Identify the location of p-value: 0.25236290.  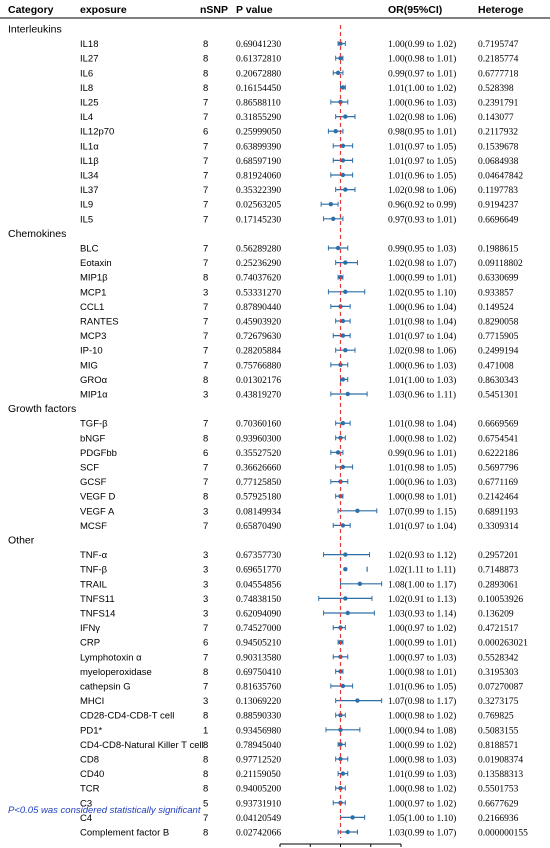
(258, 264).